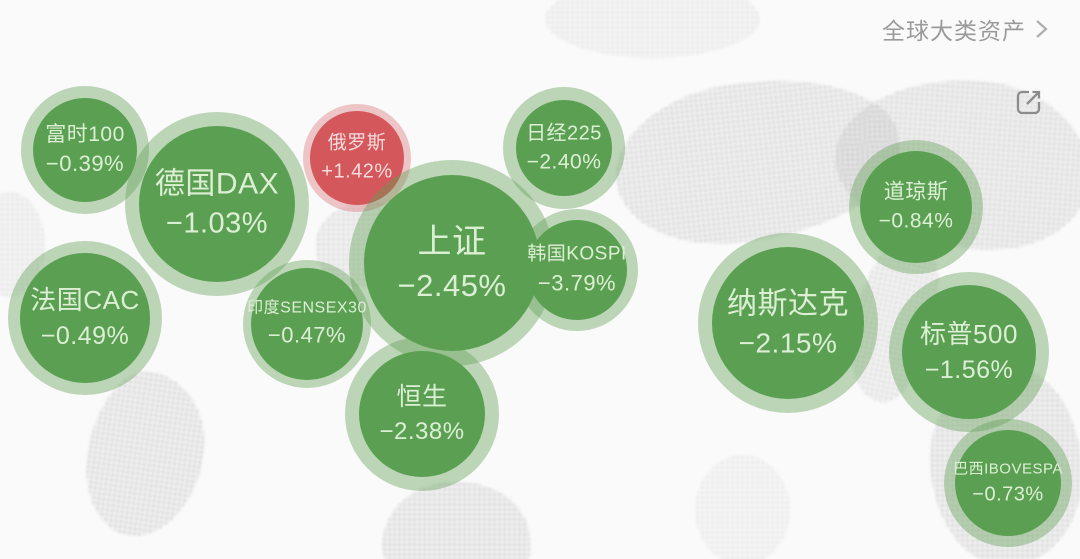  I want to click on market-bubble-ftse100, so click(85, 150).